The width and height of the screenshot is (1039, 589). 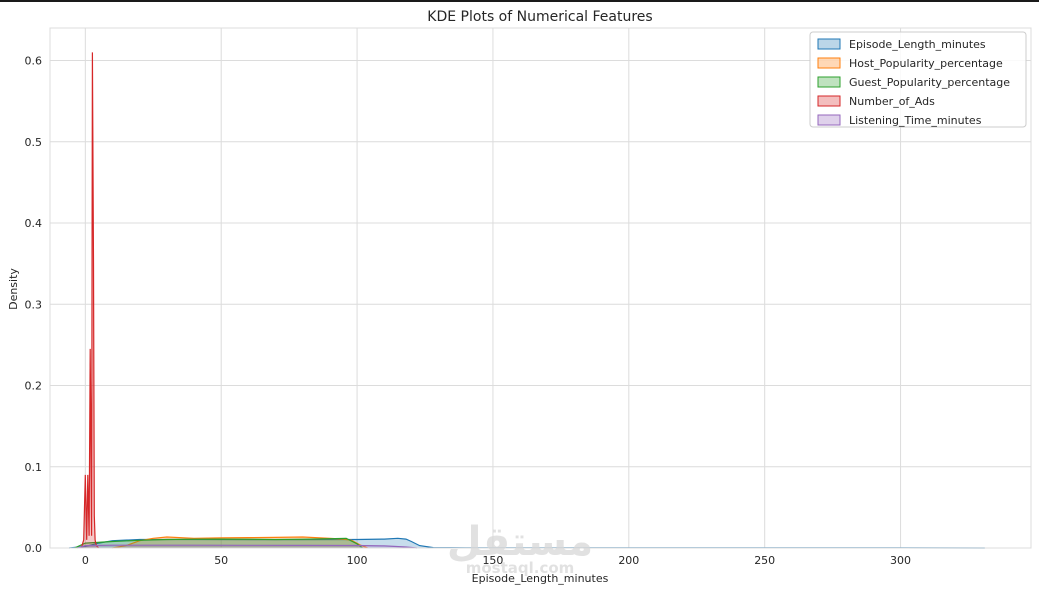 I want to click on legend-item: Episode_Length_minutes, so click(x=901, y=44).